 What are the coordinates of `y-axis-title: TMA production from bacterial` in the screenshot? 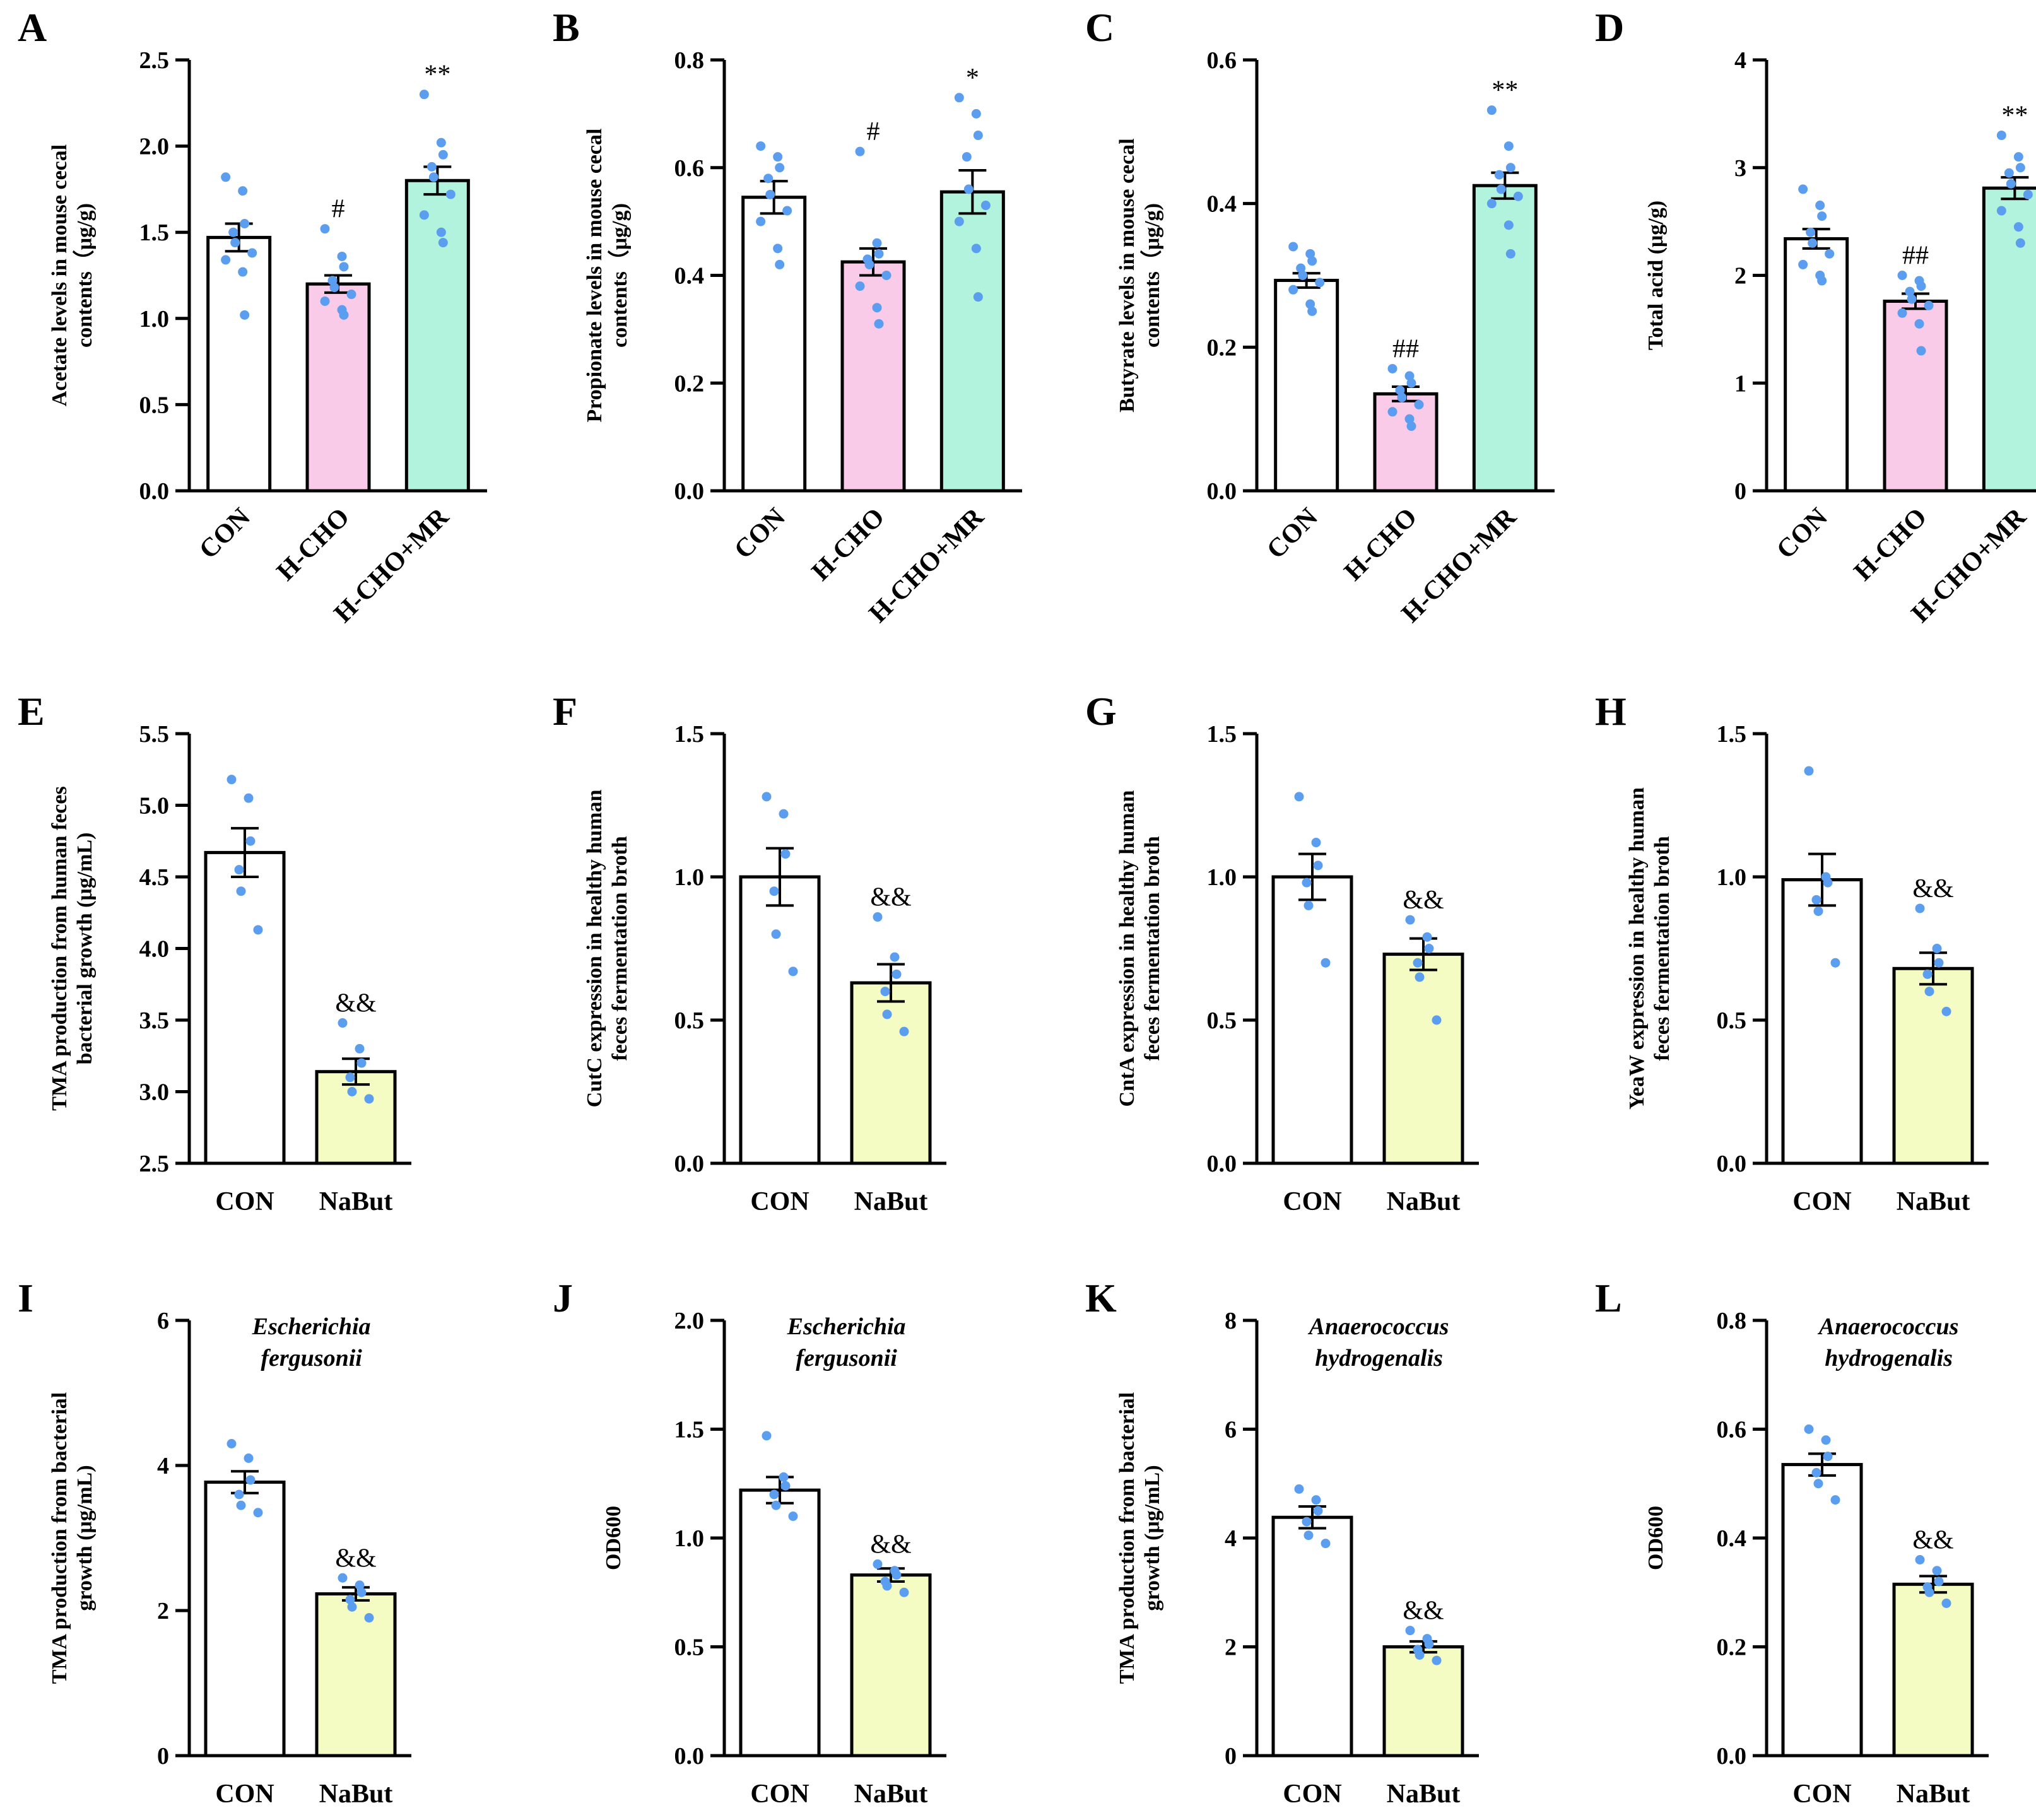 It's located at (1127, 1538).